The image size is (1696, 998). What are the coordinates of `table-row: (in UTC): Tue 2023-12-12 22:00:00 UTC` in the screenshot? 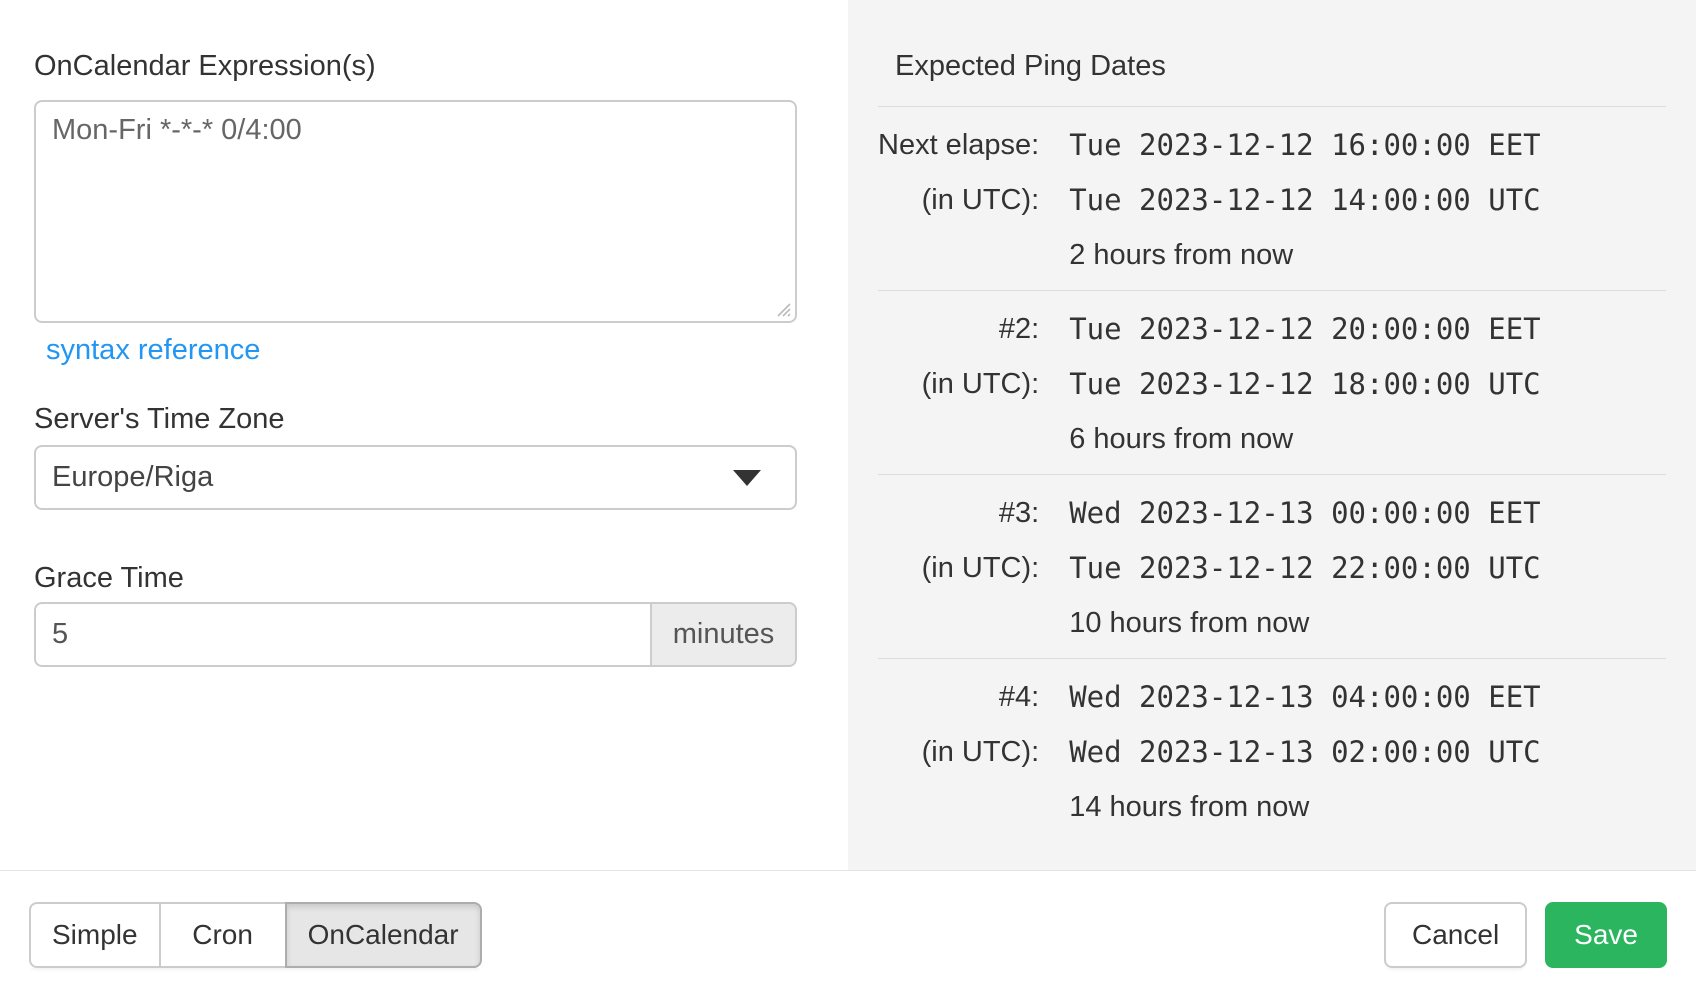 It's located at (1272, 568).